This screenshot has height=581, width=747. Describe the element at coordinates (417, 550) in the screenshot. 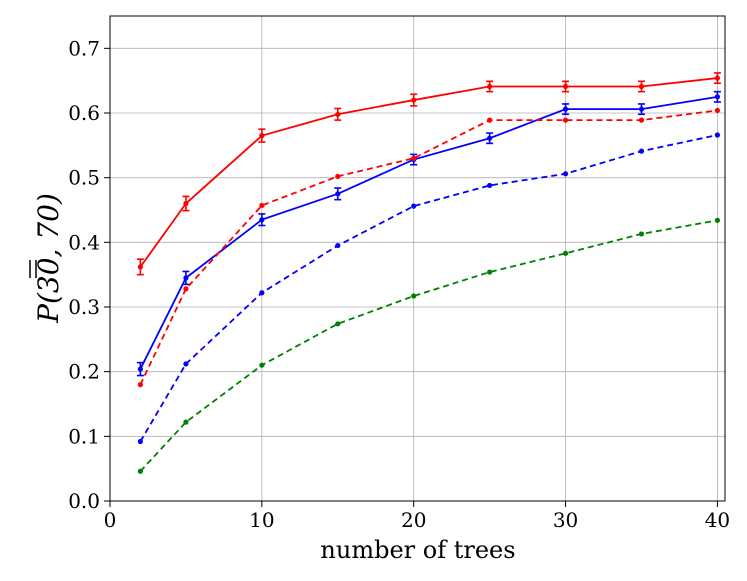

I see `x-axis-label: number of trees` at that location.